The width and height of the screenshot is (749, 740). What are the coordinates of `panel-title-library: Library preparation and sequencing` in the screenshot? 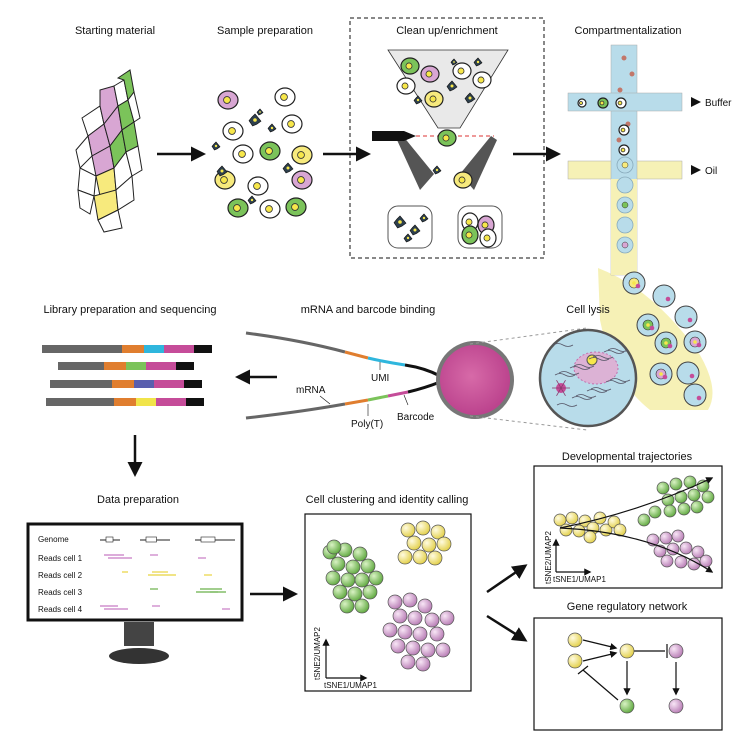 It's located at (129, 310).